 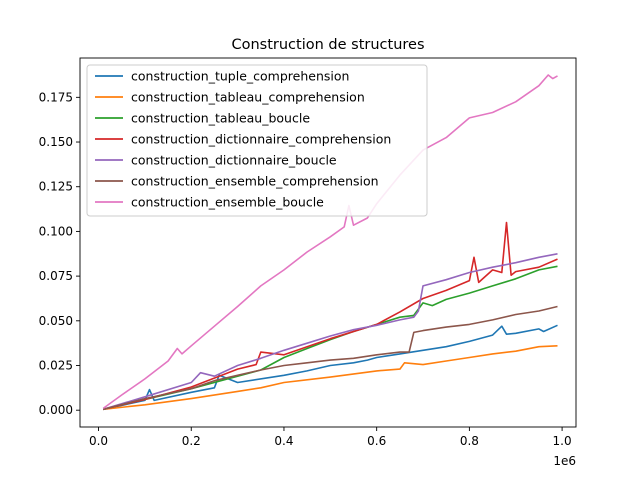 I want to click on y-tick-label: 0.125, so click(x=56, y=187).